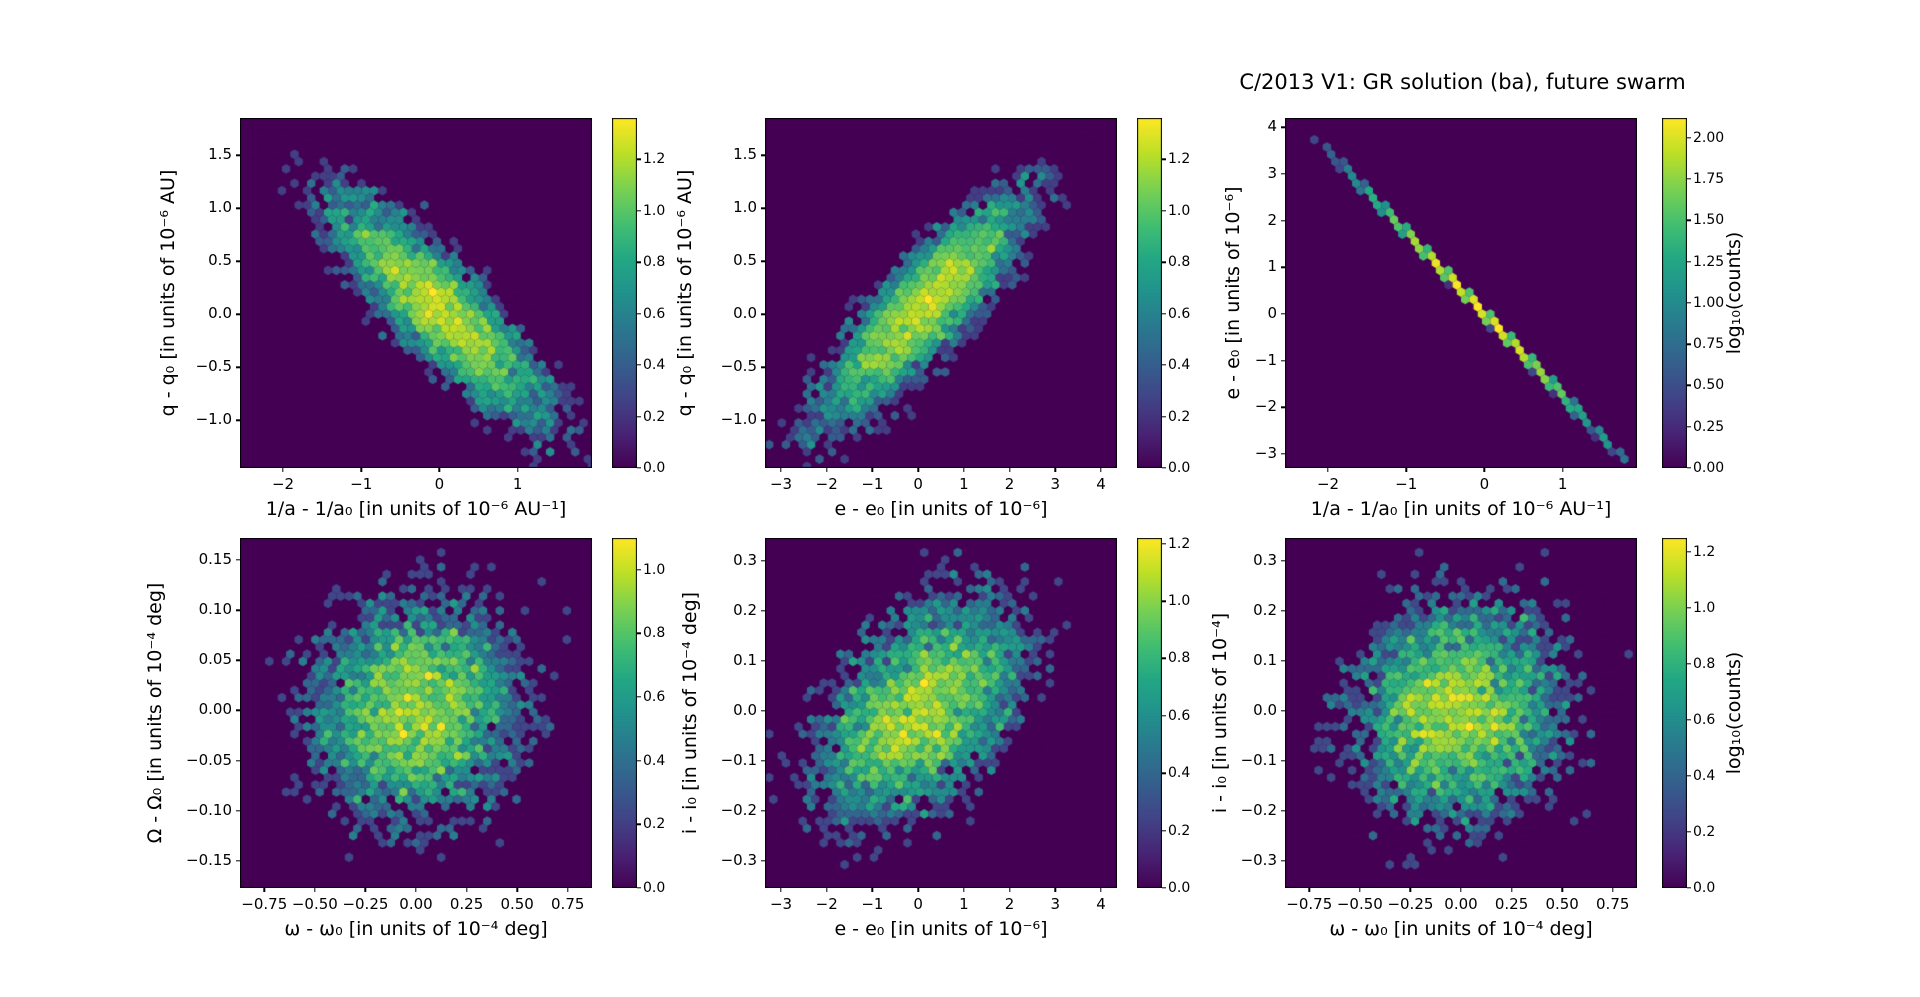 Image resolution: width=1920 pixels, height=997 pixels. Describe the element at coordinates (416, 904) in the screenshot. I see `x-tick-label: 0.00` at that location.